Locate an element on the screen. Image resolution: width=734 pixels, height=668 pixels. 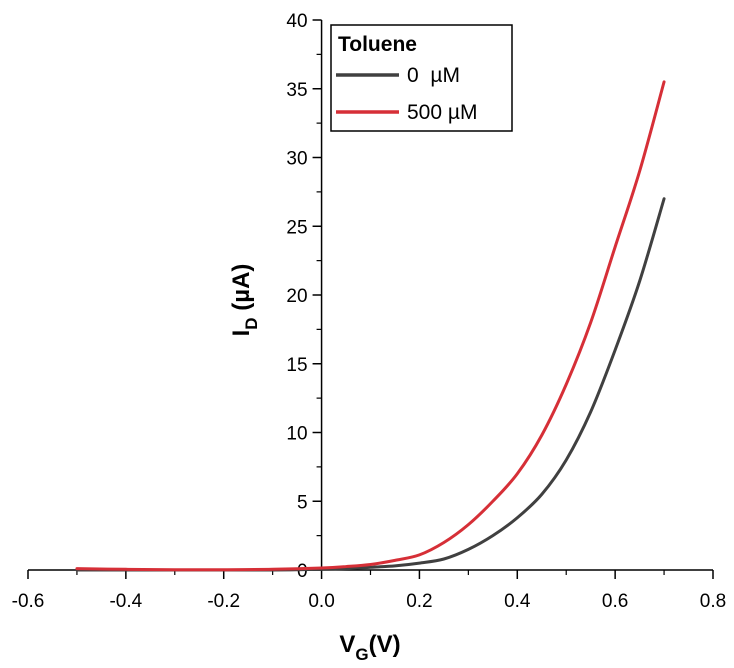
y-tick-label: 25 is located at coordinates (296, 227).